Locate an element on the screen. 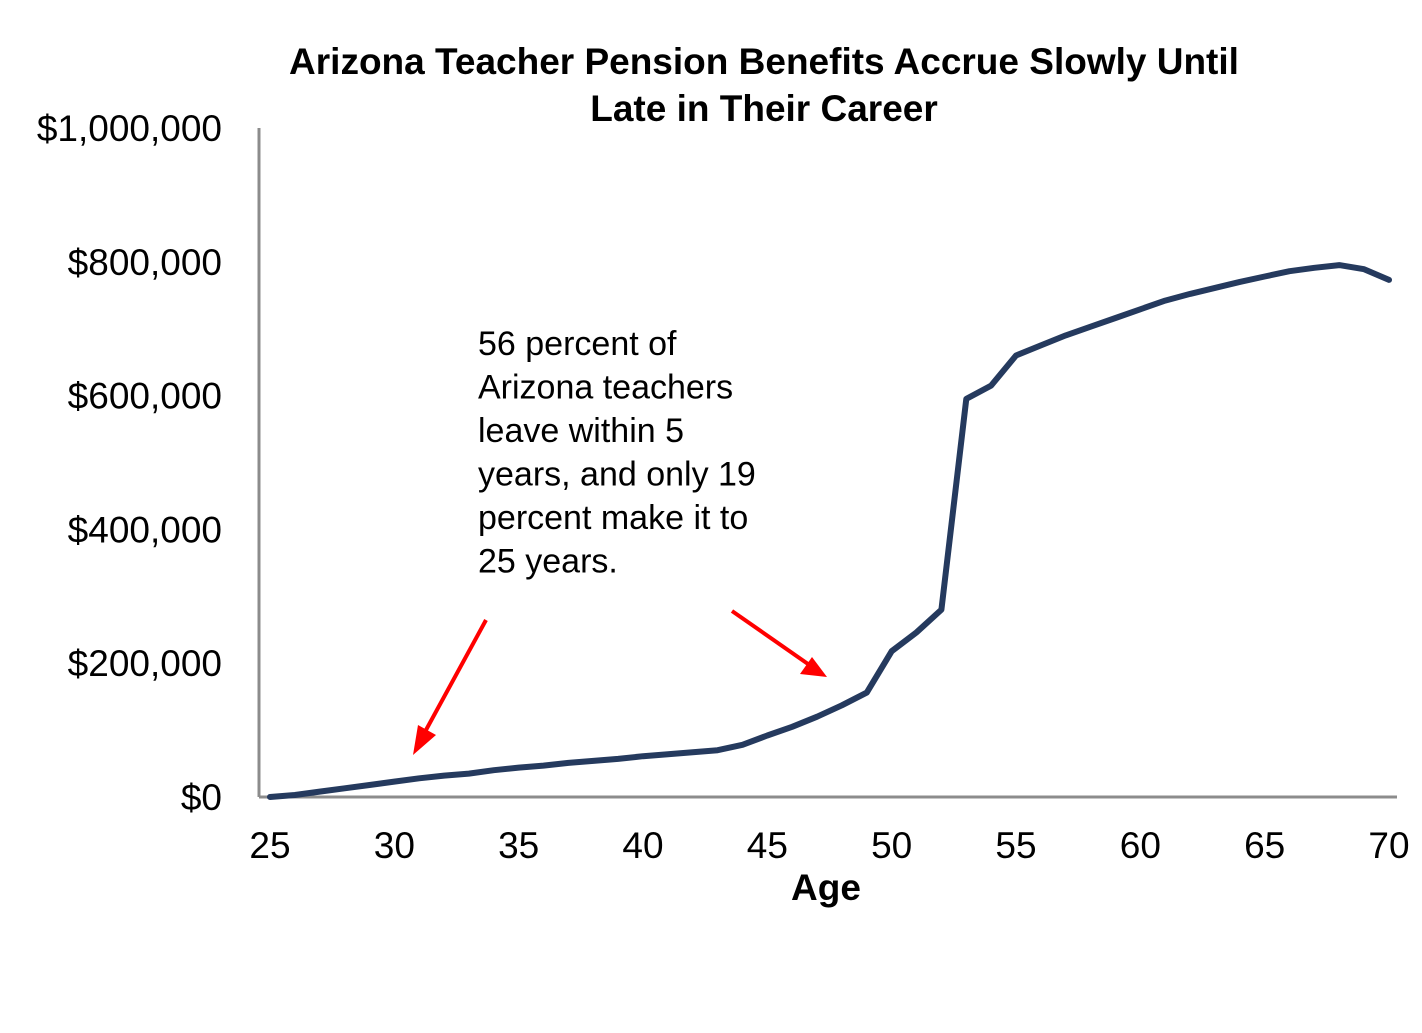 Image resolution: width=1422 pixels, height=1033 pixels. y-tick-label: $600,000 is located at coordinates (145, 396).